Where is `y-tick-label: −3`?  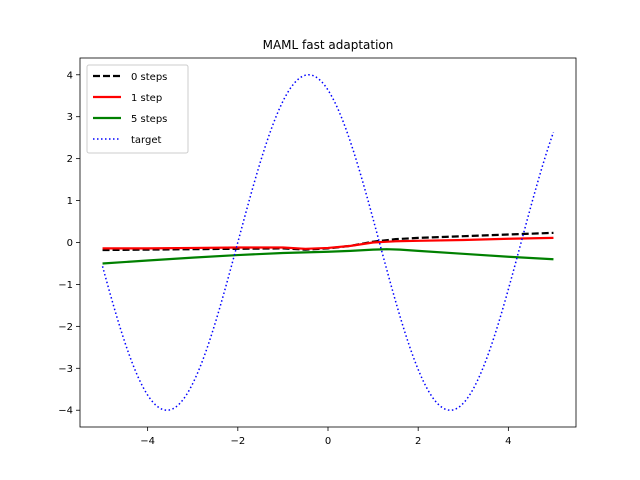 y-tick-label: −3 is located at coordinates (65, 369).